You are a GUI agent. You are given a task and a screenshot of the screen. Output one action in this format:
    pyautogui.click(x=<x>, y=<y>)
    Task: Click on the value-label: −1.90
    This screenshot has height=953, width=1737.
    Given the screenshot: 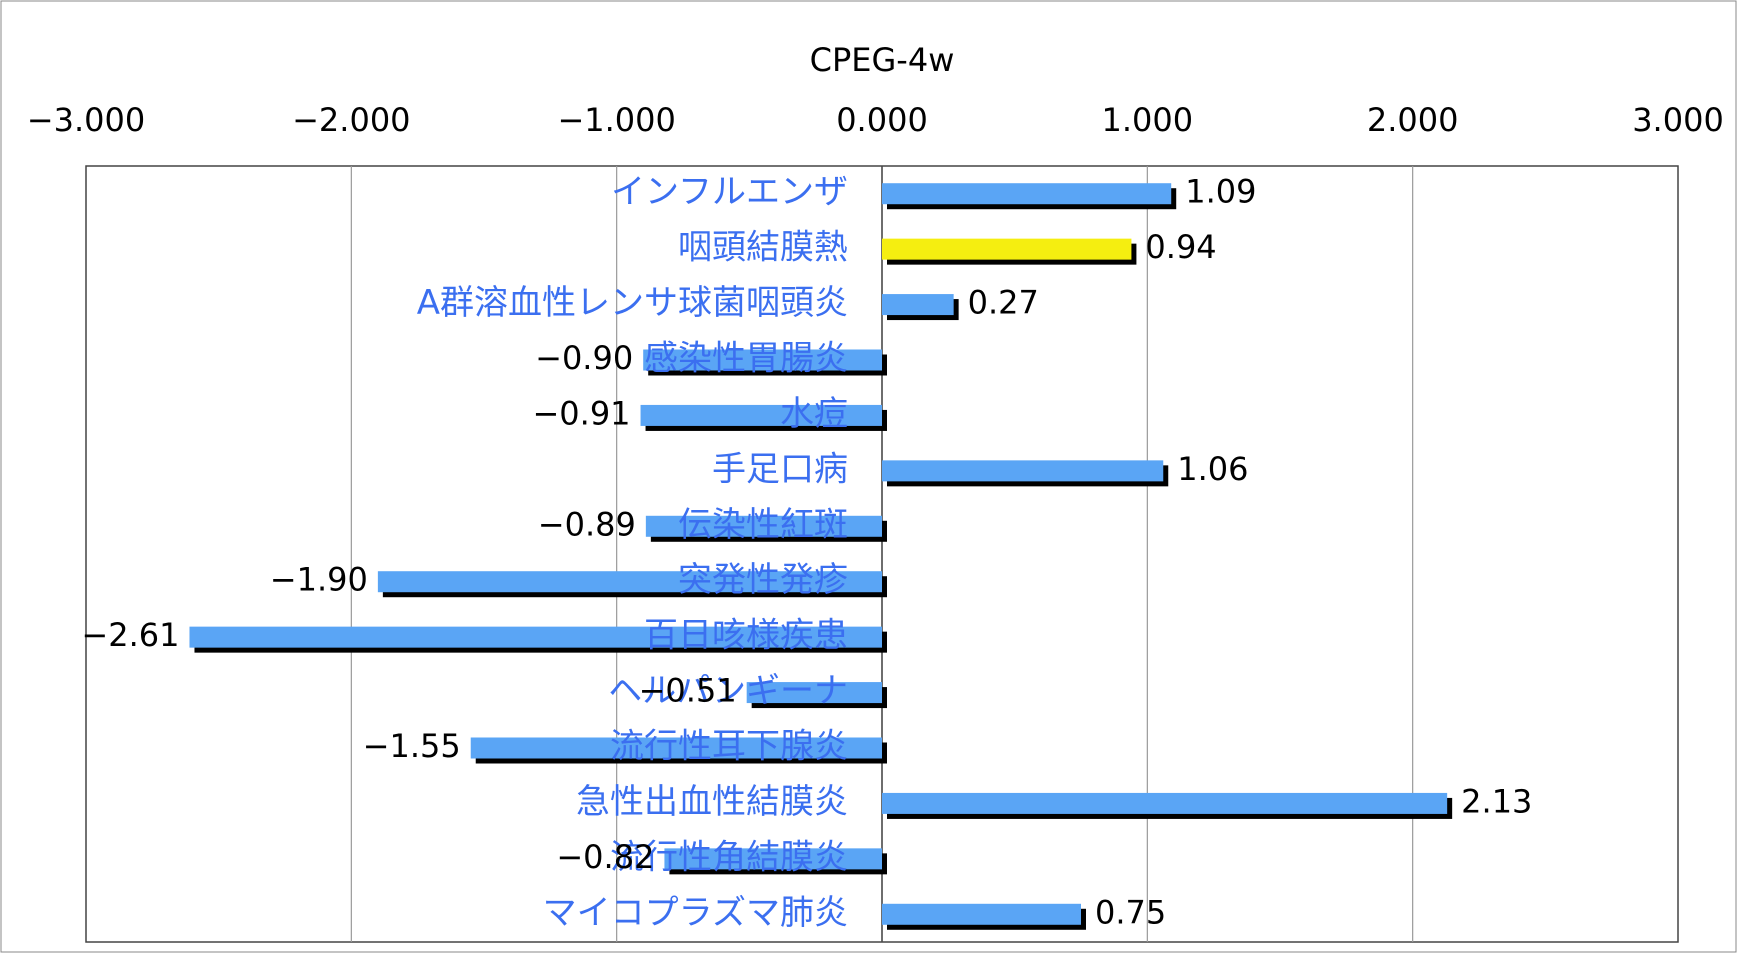 What is the action you would take?
    pyautogui.click(x=319, y=580)
    